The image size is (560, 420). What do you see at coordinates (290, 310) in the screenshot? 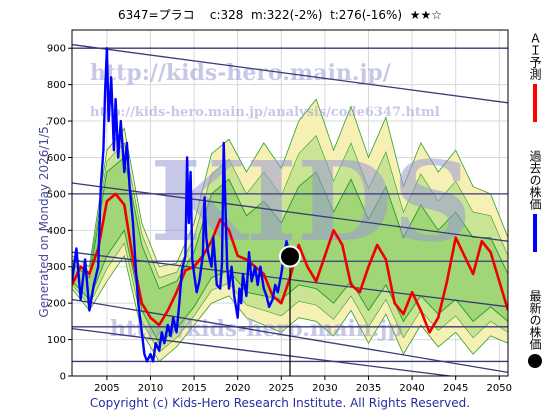
I see `latest-price-marker` at bounding box center [290, 310].